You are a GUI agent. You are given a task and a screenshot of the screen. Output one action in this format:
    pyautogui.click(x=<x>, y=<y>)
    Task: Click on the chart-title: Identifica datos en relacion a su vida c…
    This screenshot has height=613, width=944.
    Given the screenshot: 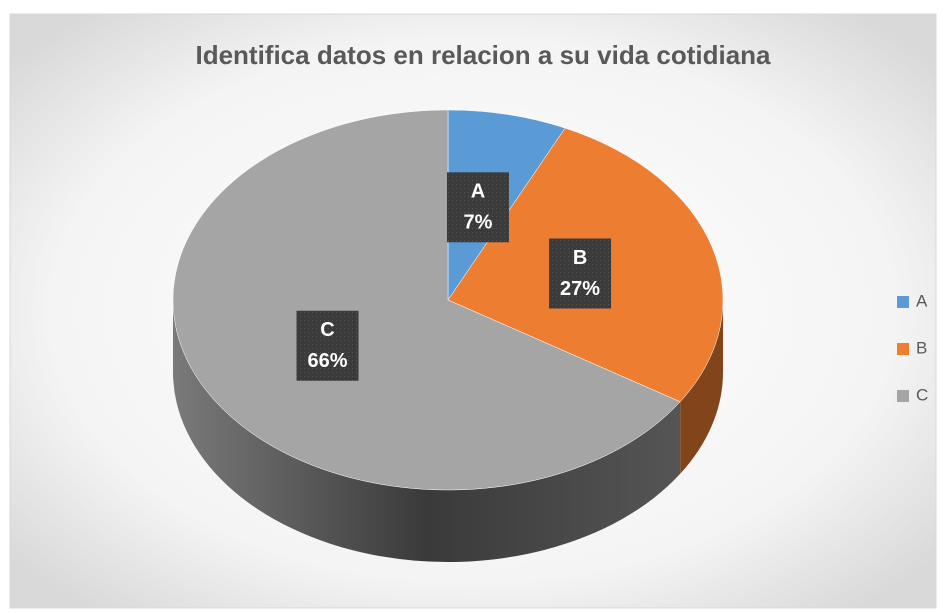 What is the action you would take?
    pyautogui.click(x=483, y=55)
    